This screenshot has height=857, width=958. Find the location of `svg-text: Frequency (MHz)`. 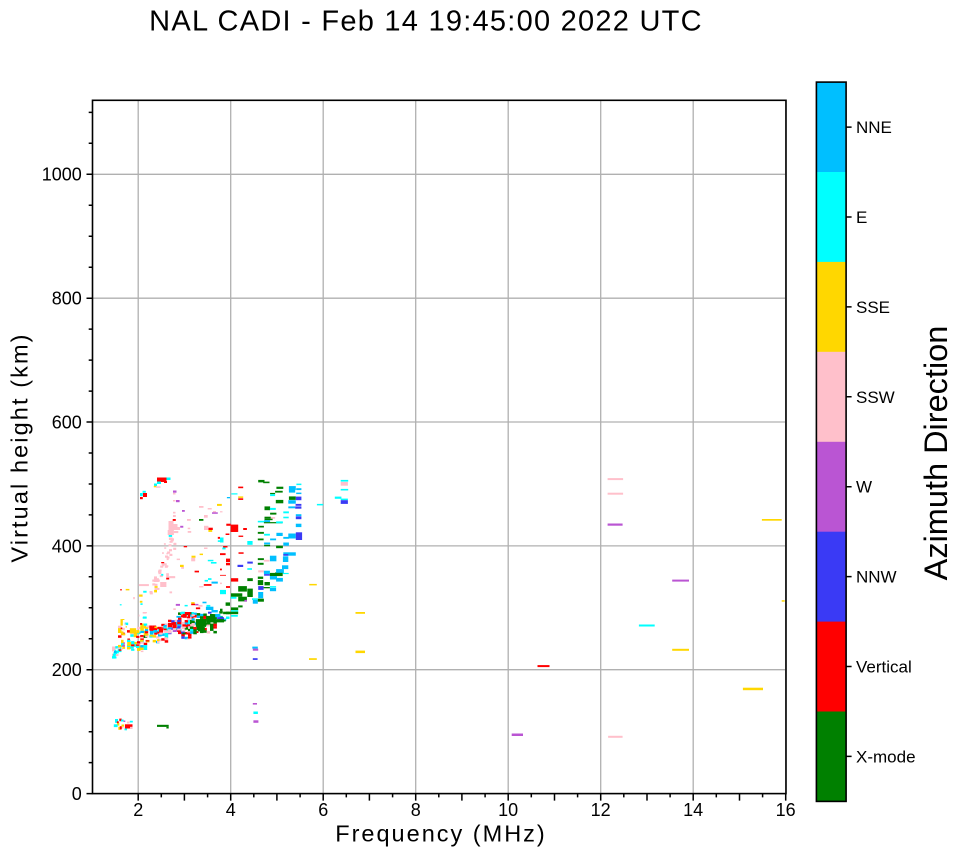

svg-text: Frequency (MHz) is located at coordinates (441, 833).